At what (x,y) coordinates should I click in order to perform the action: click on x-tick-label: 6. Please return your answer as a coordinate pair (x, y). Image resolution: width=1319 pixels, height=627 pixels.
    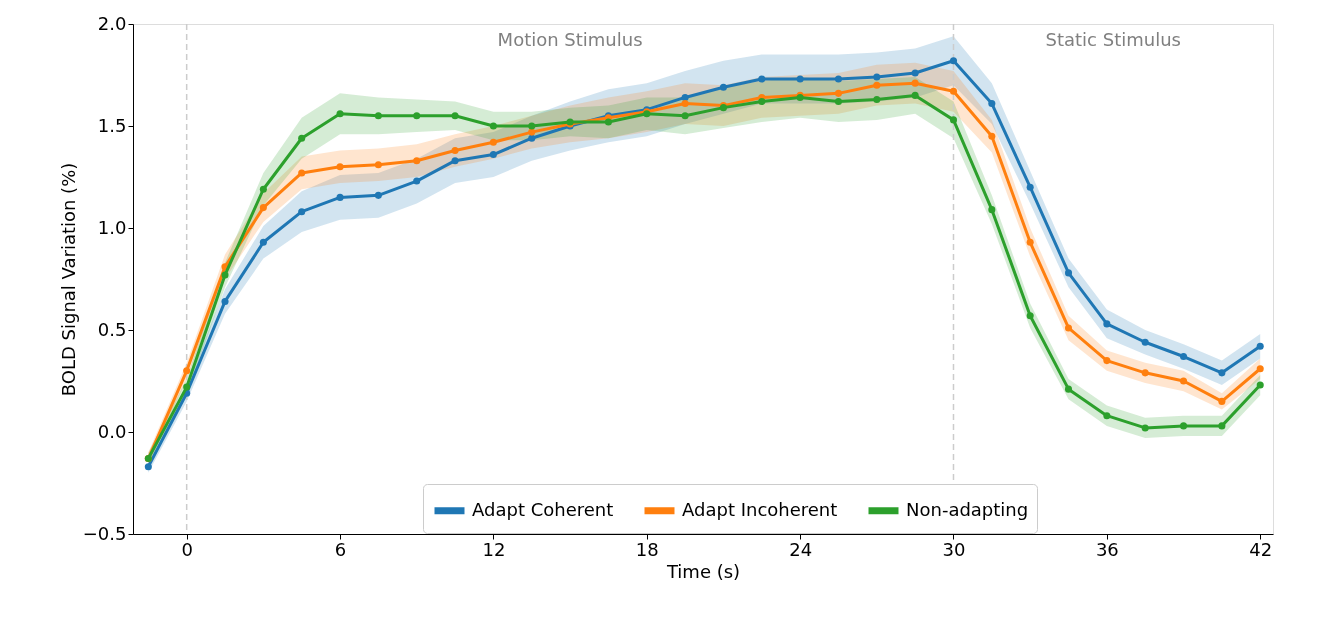
    Looking at the image, I should click on (340, 549).